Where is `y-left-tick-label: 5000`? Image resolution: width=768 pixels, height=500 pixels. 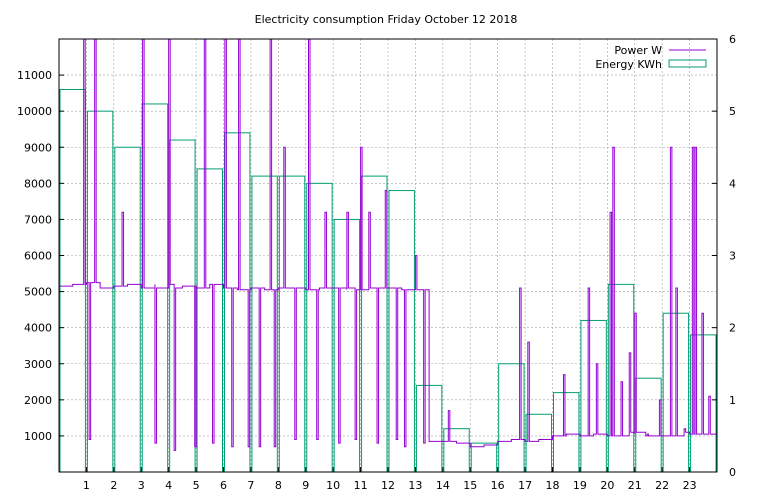
y-left-tick-label: 5000 is located at coordinates (38, 292).